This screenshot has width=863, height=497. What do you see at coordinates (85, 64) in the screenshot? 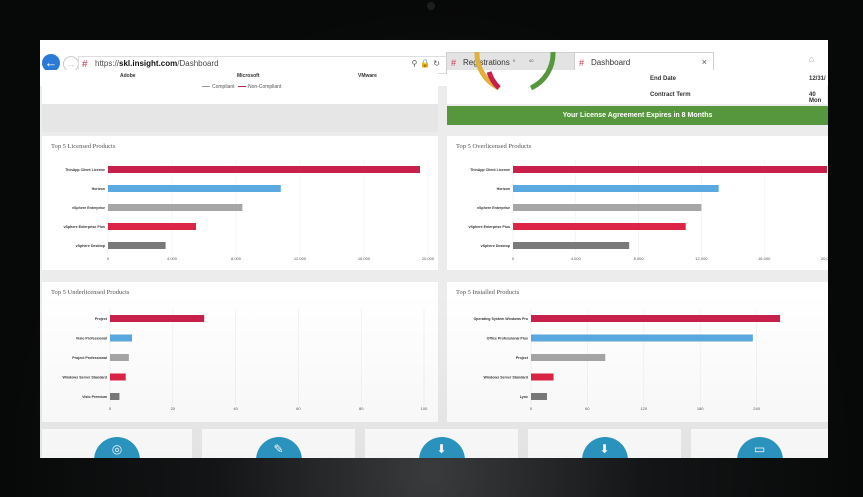
I see `site-favicon-icon: #` at bounding box center [85, 64].